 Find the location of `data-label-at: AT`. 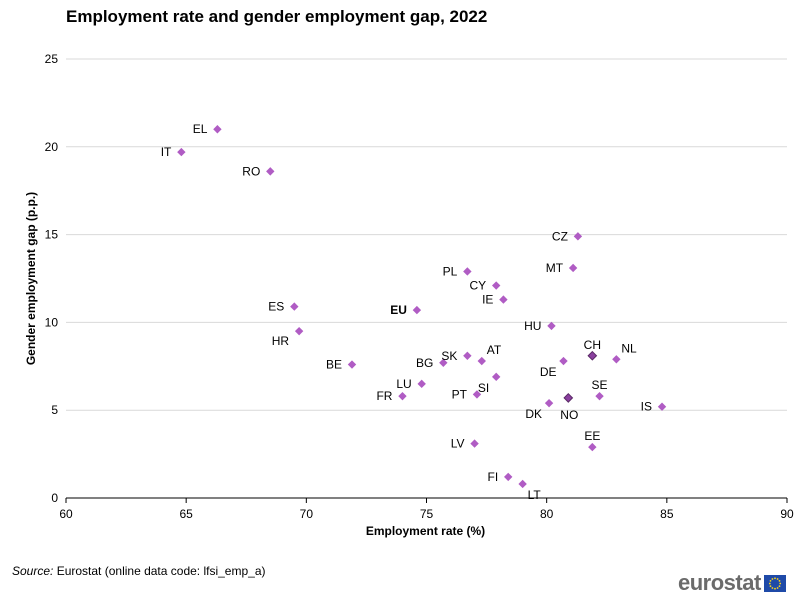

data-label-at: AT is located at coordinates (494, 350).